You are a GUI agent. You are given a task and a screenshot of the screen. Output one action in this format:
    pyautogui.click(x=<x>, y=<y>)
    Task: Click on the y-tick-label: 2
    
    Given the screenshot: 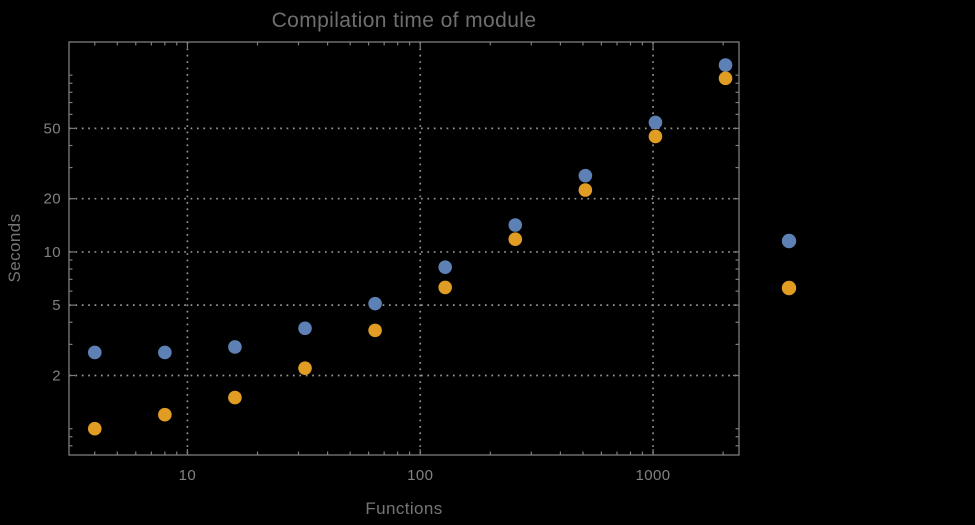 What is the action you would take?
    pyautogui.click(x=56, y=375)
    